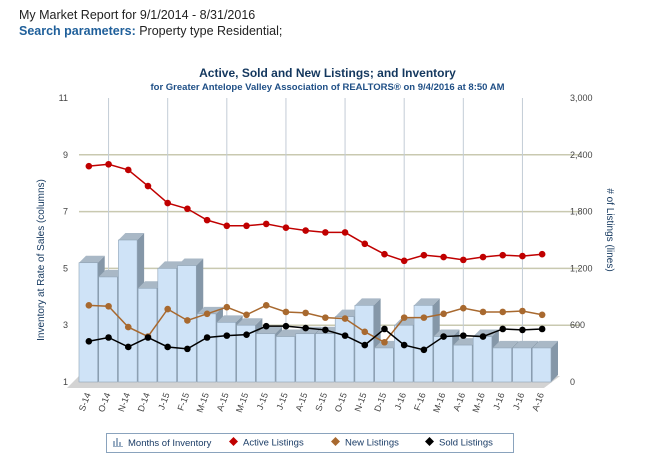 This screenshot has width=655, height=469. What do you see at coordinates (581, 212) in the screenshot?
I see `y2-tick-label: 1,800` at bounding box center [581, 212].